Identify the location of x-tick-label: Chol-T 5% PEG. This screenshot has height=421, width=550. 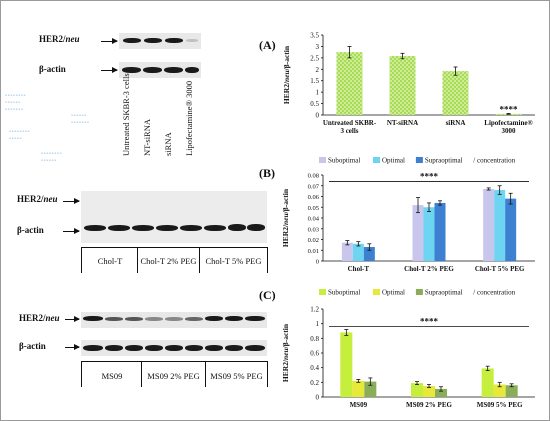
(500, 269).